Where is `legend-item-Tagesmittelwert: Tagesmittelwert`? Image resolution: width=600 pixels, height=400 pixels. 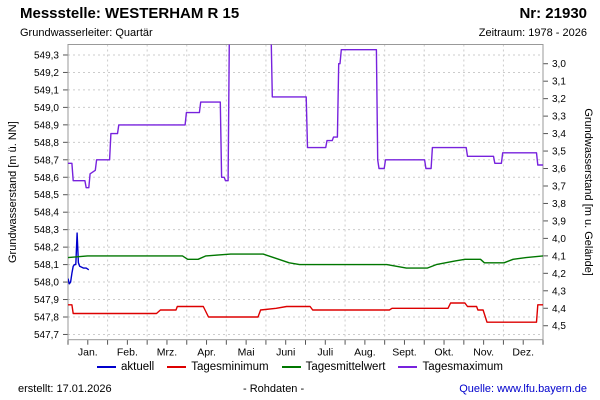
legend-item-Tagesmittelwert: Tagesmittelwert is located at coordinates (333, 367).